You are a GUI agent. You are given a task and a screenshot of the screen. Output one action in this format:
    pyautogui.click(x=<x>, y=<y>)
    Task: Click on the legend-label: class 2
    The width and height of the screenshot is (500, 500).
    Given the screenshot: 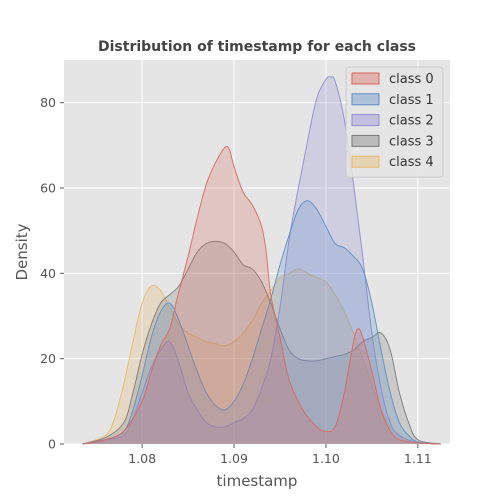 What is the action you would take?
    pyautogui.click(x=411, y=121)
    